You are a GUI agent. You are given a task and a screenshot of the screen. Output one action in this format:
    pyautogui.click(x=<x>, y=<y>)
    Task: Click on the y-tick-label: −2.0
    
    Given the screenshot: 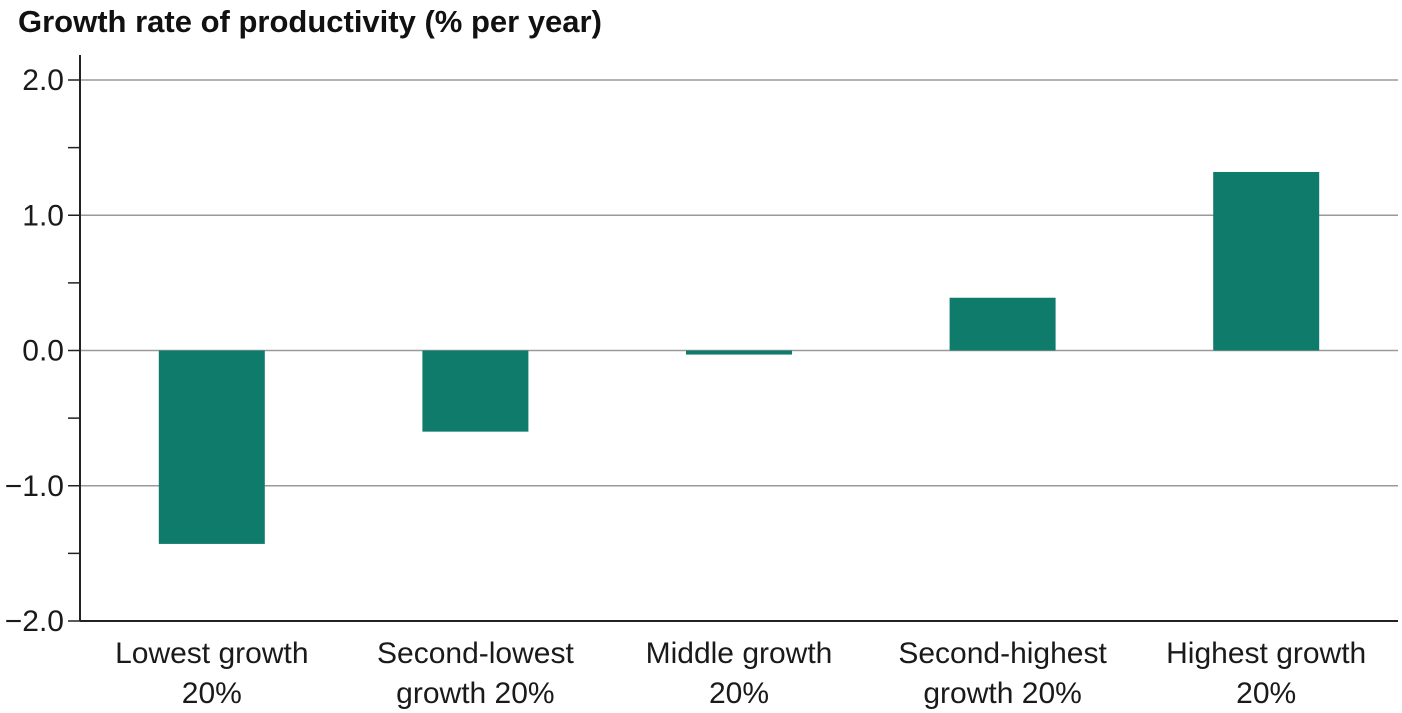 What is the action you would take?
    pyautogui.click(x=34, y=621)
    